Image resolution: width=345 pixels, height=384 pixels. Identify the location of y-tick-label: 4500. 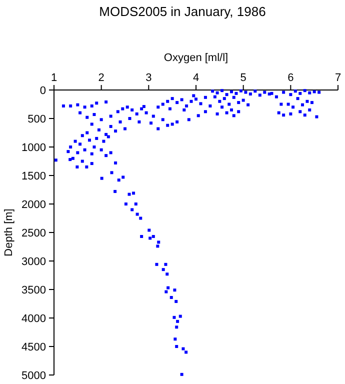
(34, 348).